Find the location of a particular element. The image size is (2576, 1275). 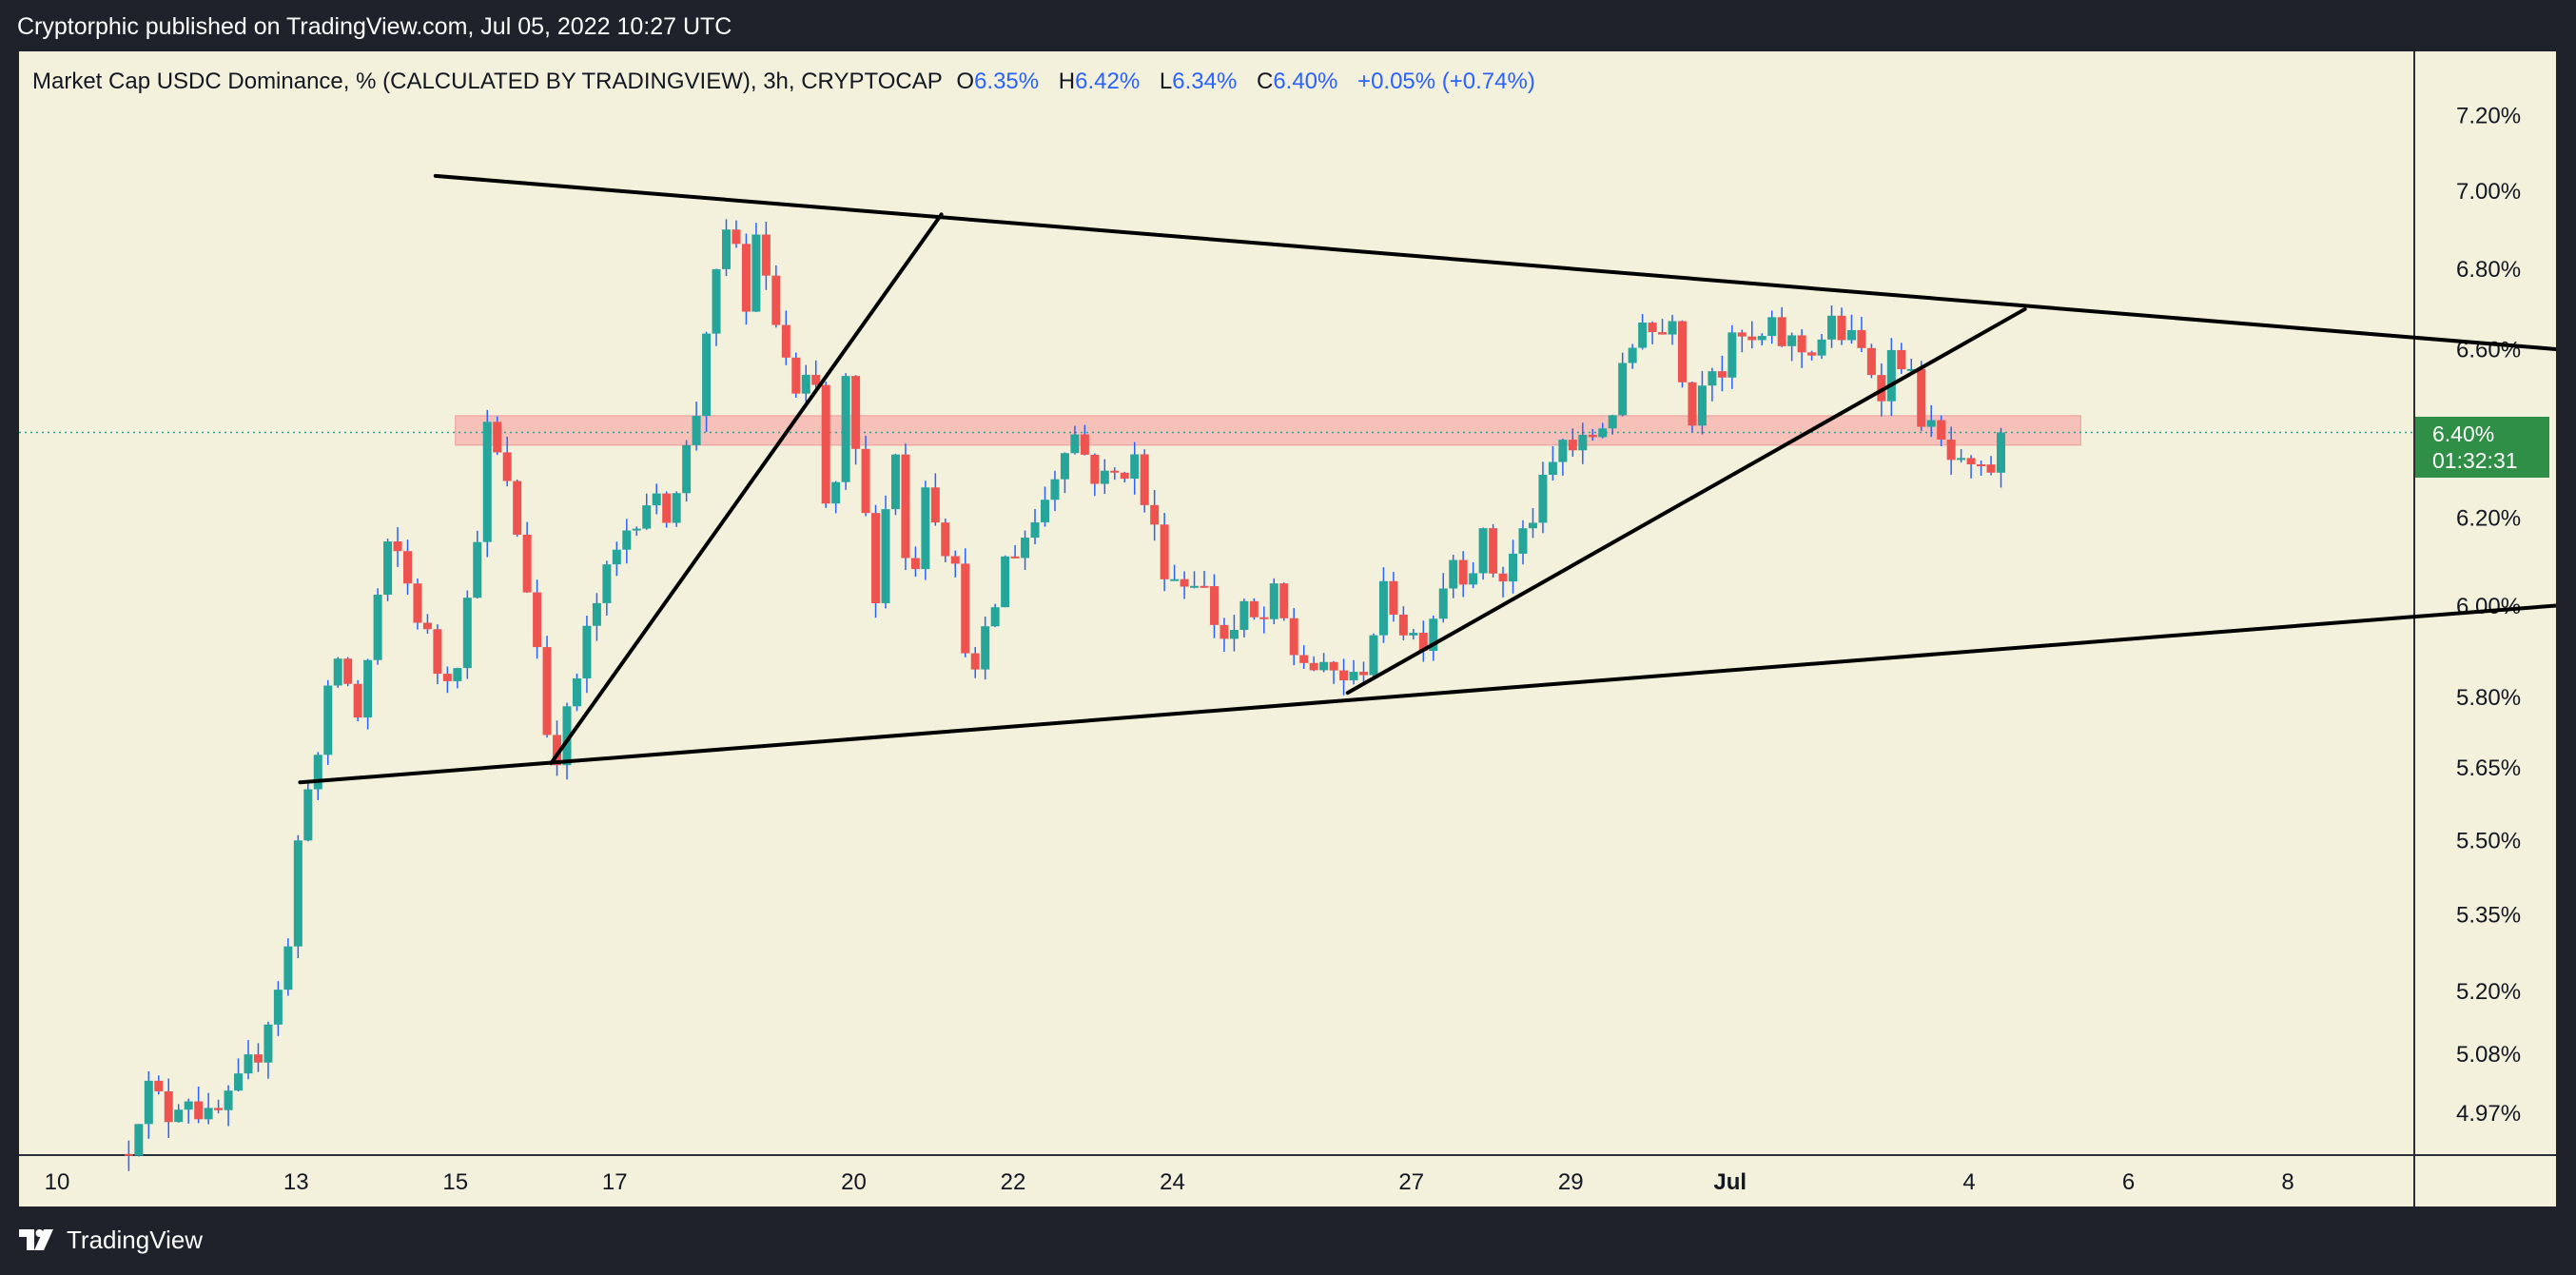

last-price-value: 6.40% is located at coordinates (2464, 434).